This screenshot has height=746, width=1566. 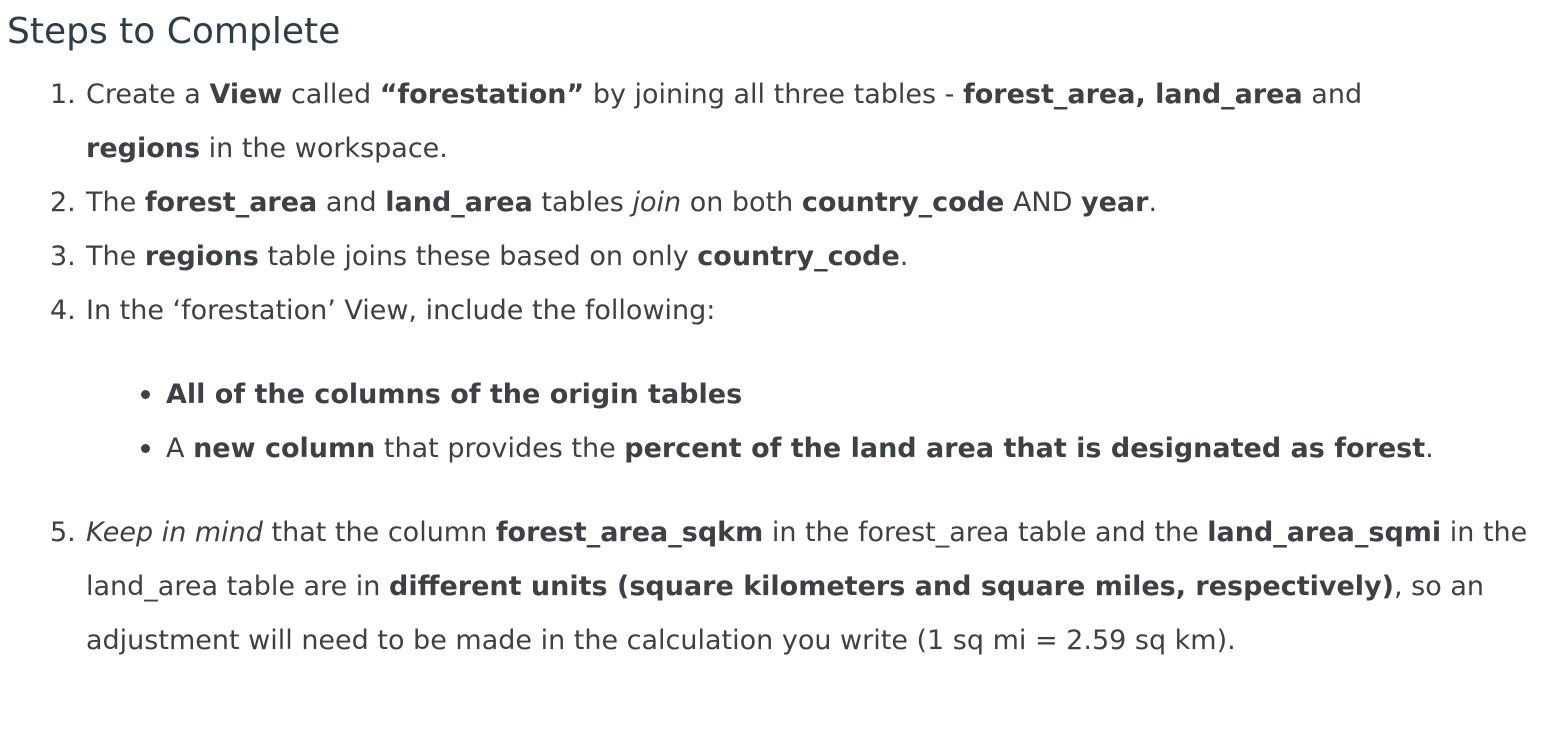 I want to click on step-number: 4., so click(x=63, y=310).